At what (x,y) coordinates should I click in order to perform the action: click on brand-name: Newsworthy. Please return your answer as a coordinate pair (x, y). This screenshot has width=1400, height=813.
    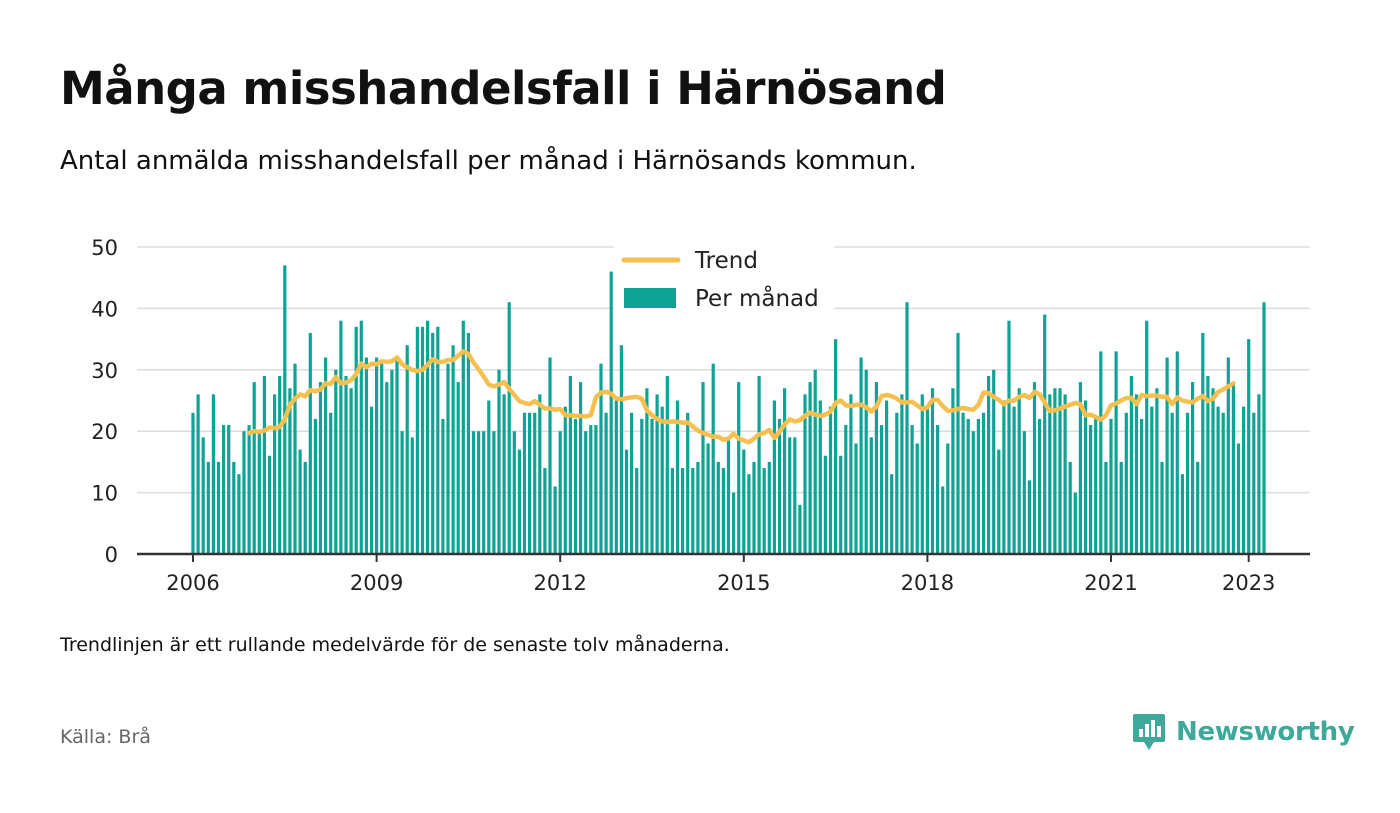
    Looking at the image, I should click on (1265, 732).